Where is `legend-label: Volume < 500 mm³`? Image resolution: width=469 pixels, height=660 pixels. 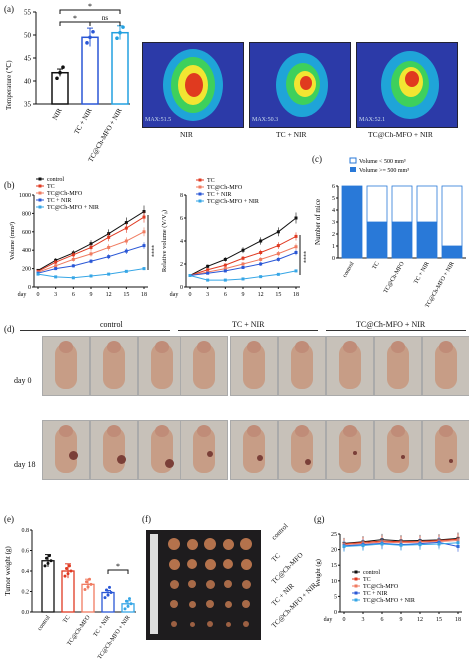 legend-label: Volume < 500 mm³ is located at coordinates (382, 162).